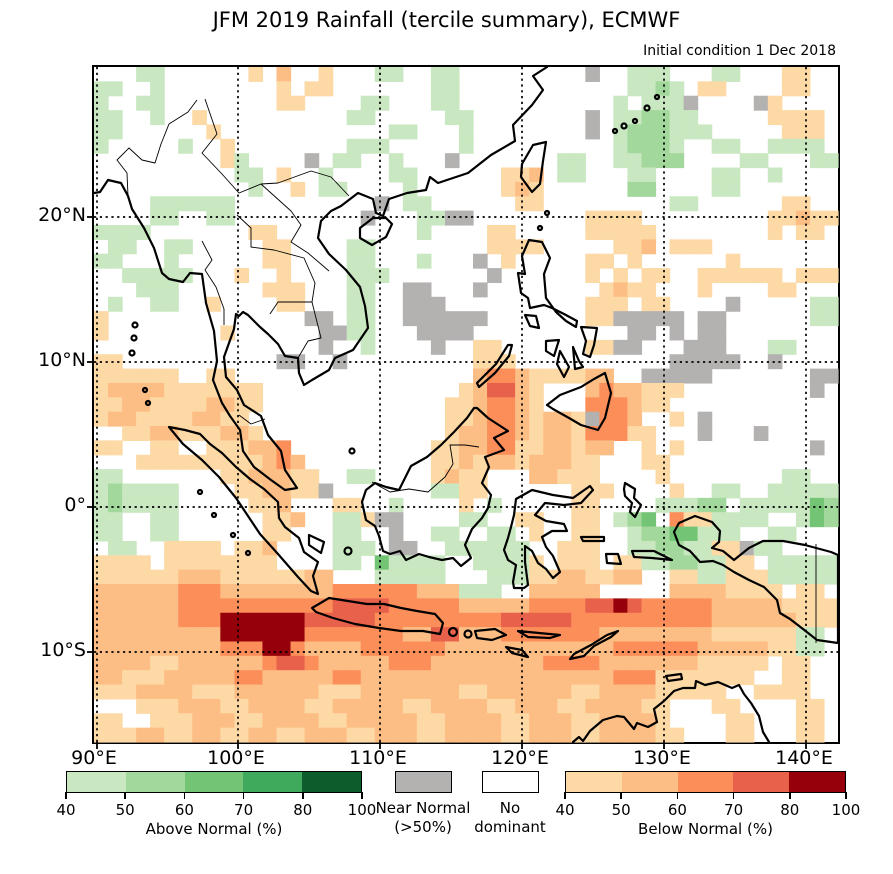 The width and height of the screenshot is (893, 874). Describe the element at coordinates (244, 810) in the screenshot. I see `colorbar-tick-label: 70` at that location.